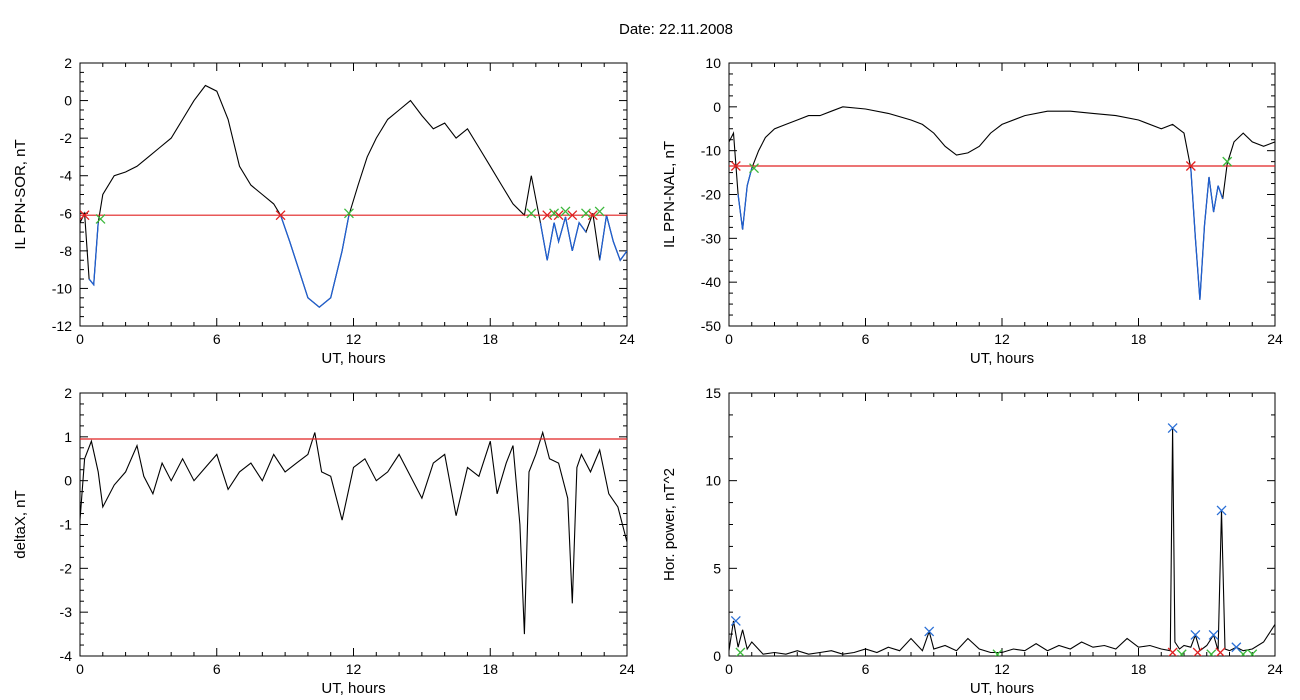 This screenshot has height=700, width=1300. Describe the element at coordinates (669, 524) in the screenshot. I see `y-axis-label: Hor. power, nT^2` at that location.